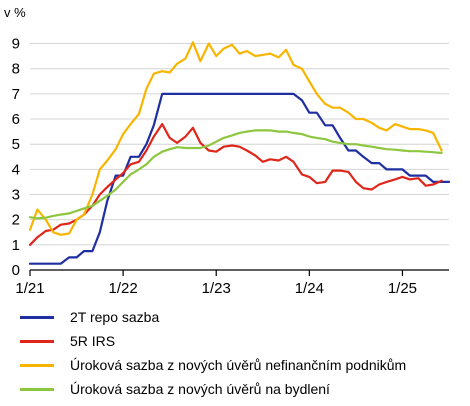 This screenshot has height=406, width=470. What do you see at coordinates (216, 288) in the screenshot?
I see `x-tick-label: 1/23` at bounding box center [216, 288].